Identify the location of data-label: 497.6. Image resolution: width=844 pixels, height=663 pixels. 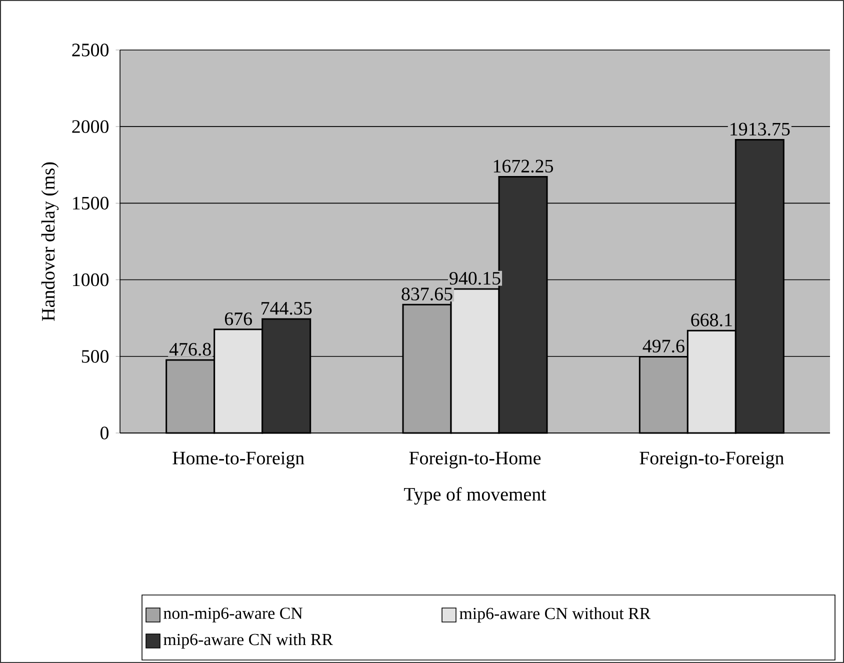
(663, 346).